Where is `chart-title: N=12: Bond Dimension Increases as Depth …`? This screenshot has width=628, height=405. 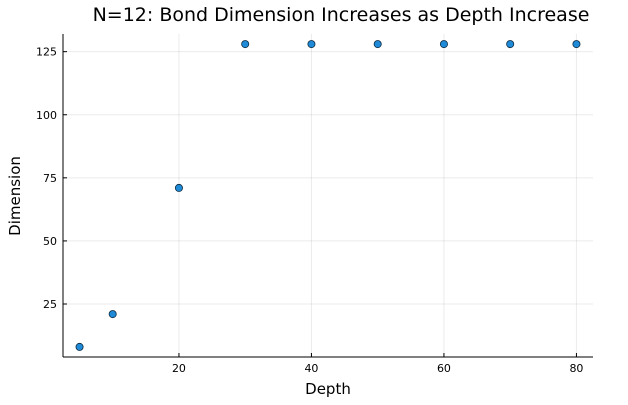 chart-title: N=12: Bond Dimension Increases as Depth … is located at coordinates (341, 15).